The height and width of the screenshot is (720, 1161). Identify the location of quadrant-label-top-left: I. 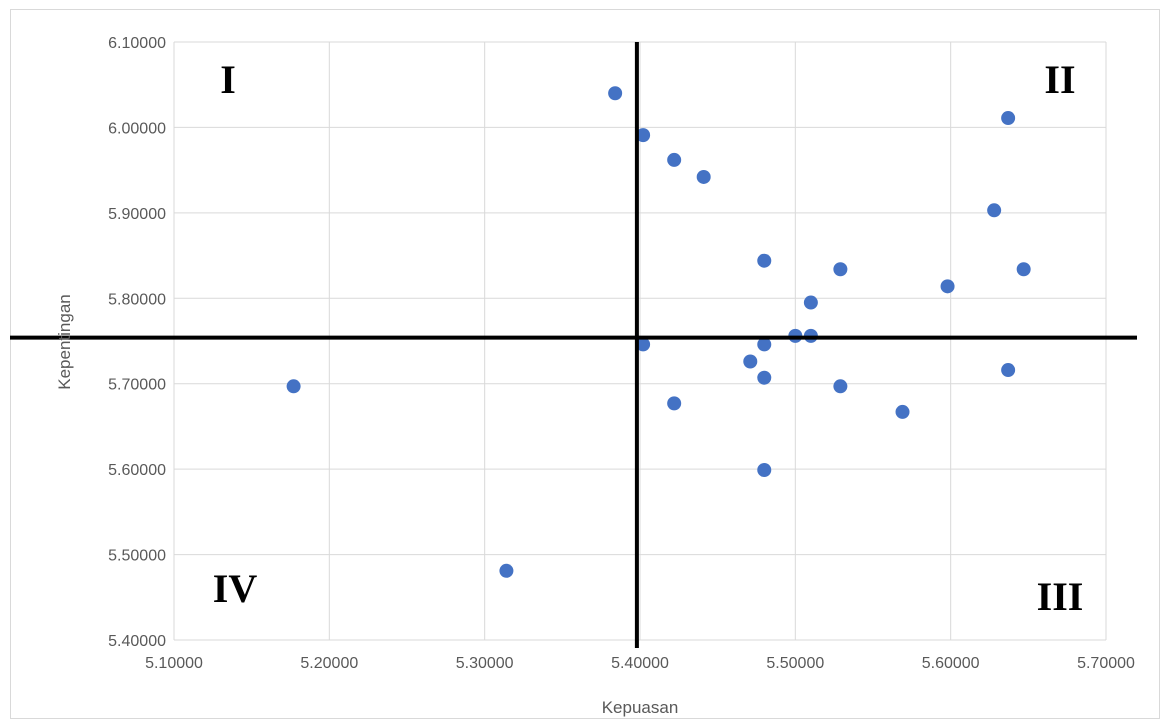
(228, 79).